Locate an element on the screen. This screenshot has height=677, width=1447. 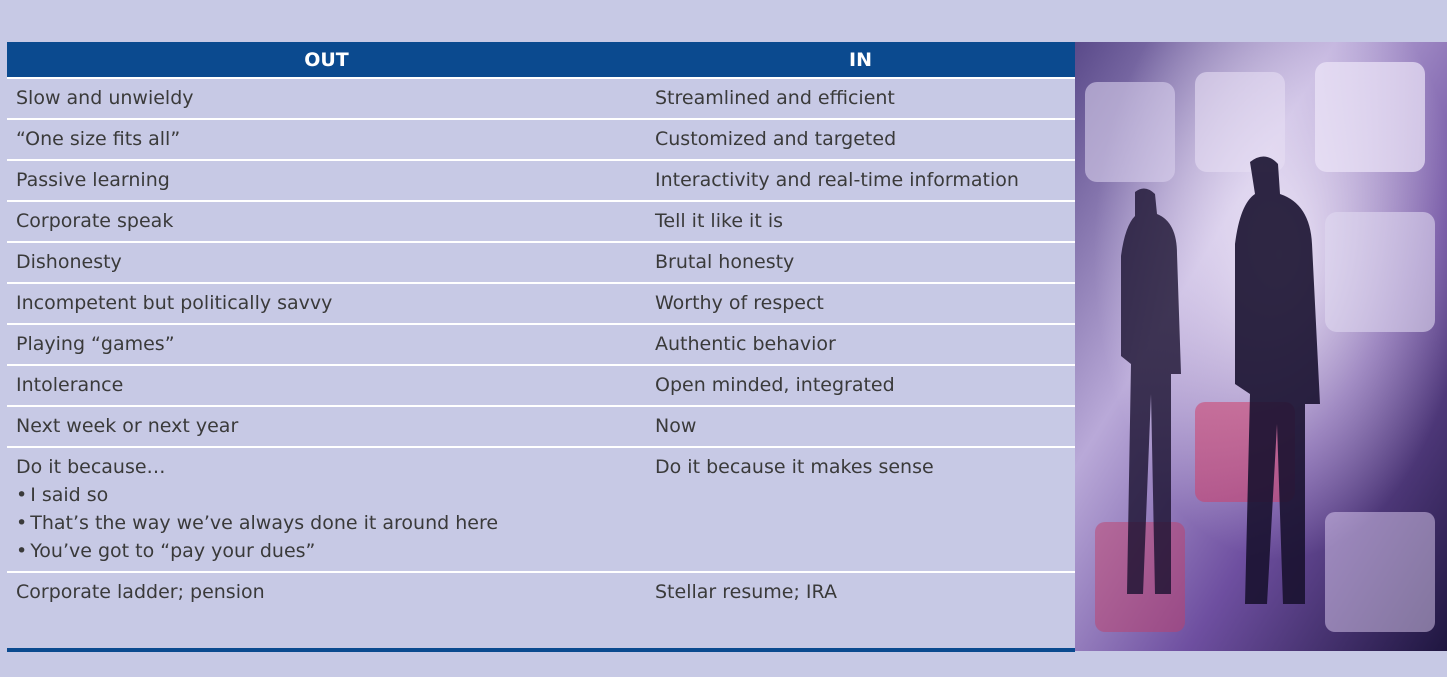
out-cell: Passive learning is located at coordinates (326, 180).